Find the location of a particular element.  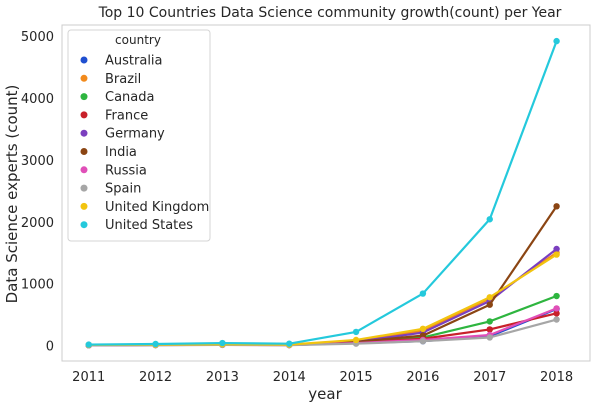

x-tick-label: 2017 is located at coordinates (489, 377).